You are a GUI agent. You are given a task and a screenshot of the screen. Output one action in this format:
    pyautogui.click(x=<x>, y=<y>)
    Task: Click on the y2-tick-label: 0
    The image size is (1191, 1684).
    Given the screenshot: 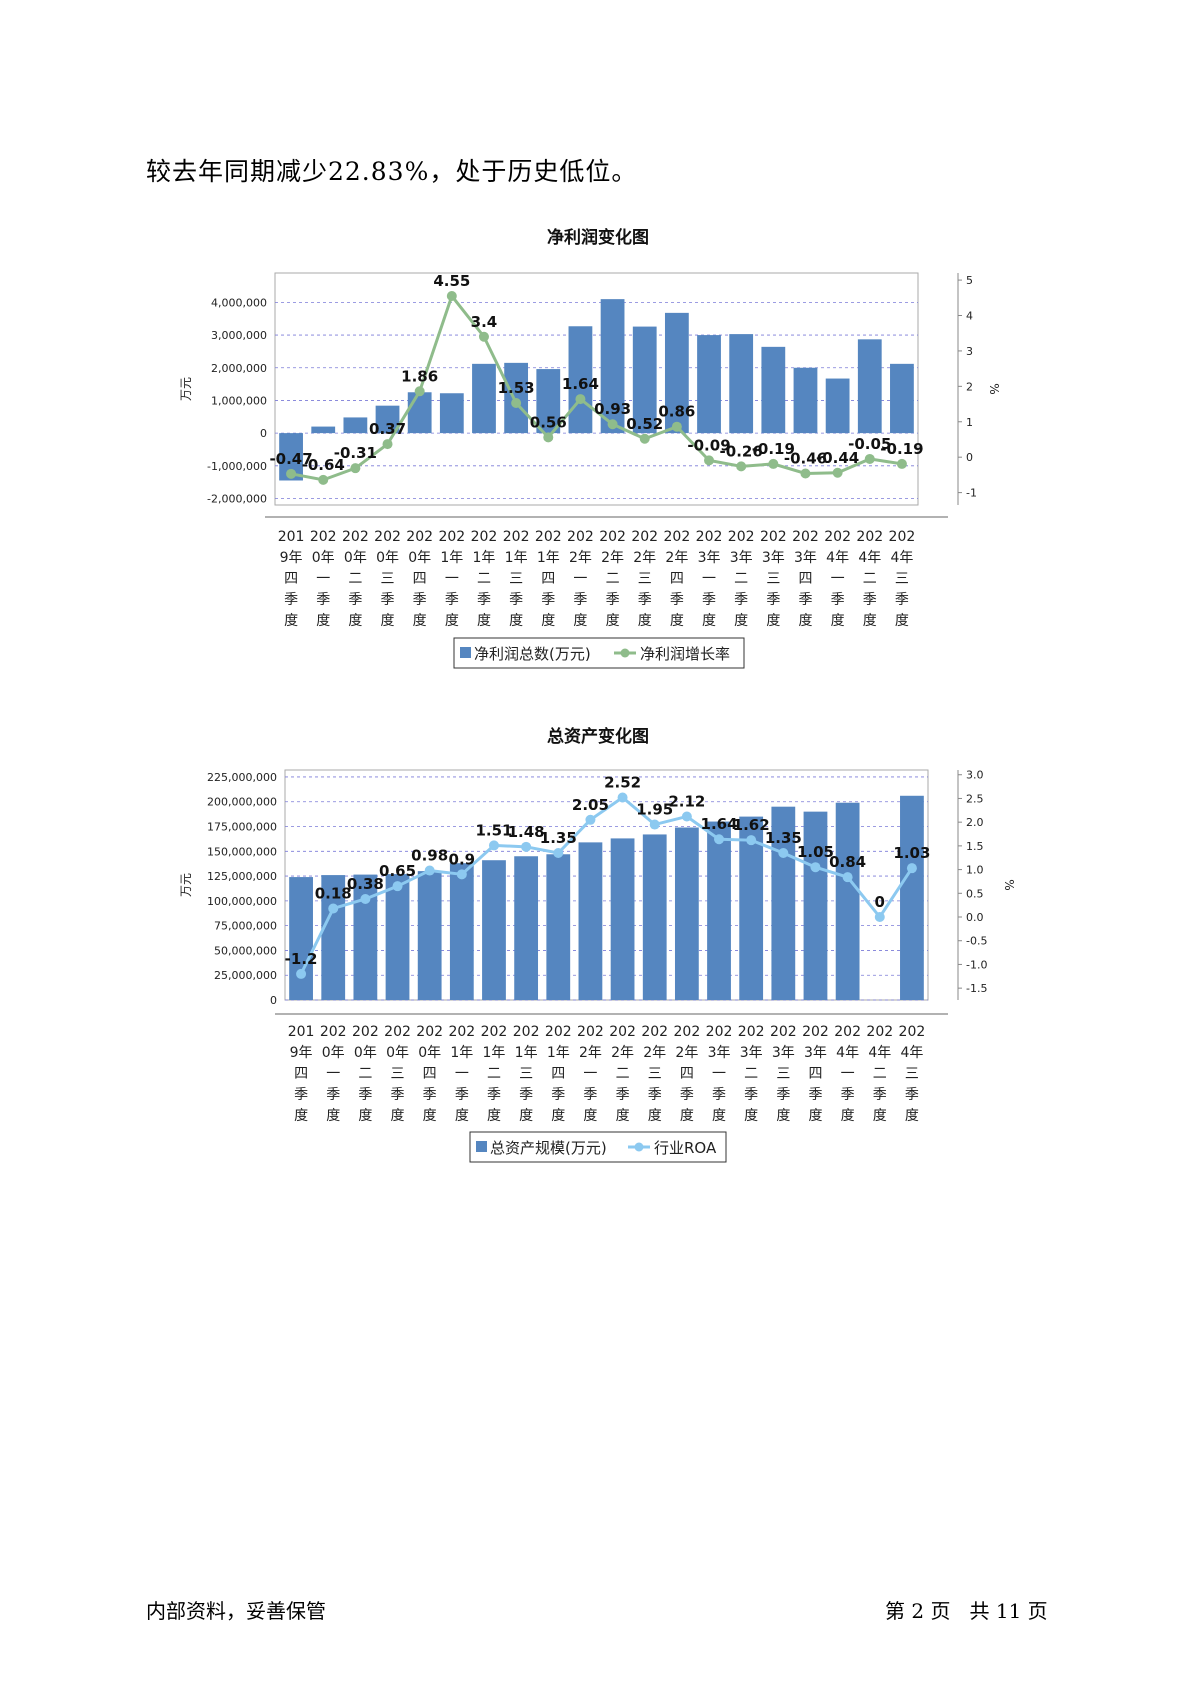 What is the action you would take?
    pyautogui.click(x=969, y=457)
    